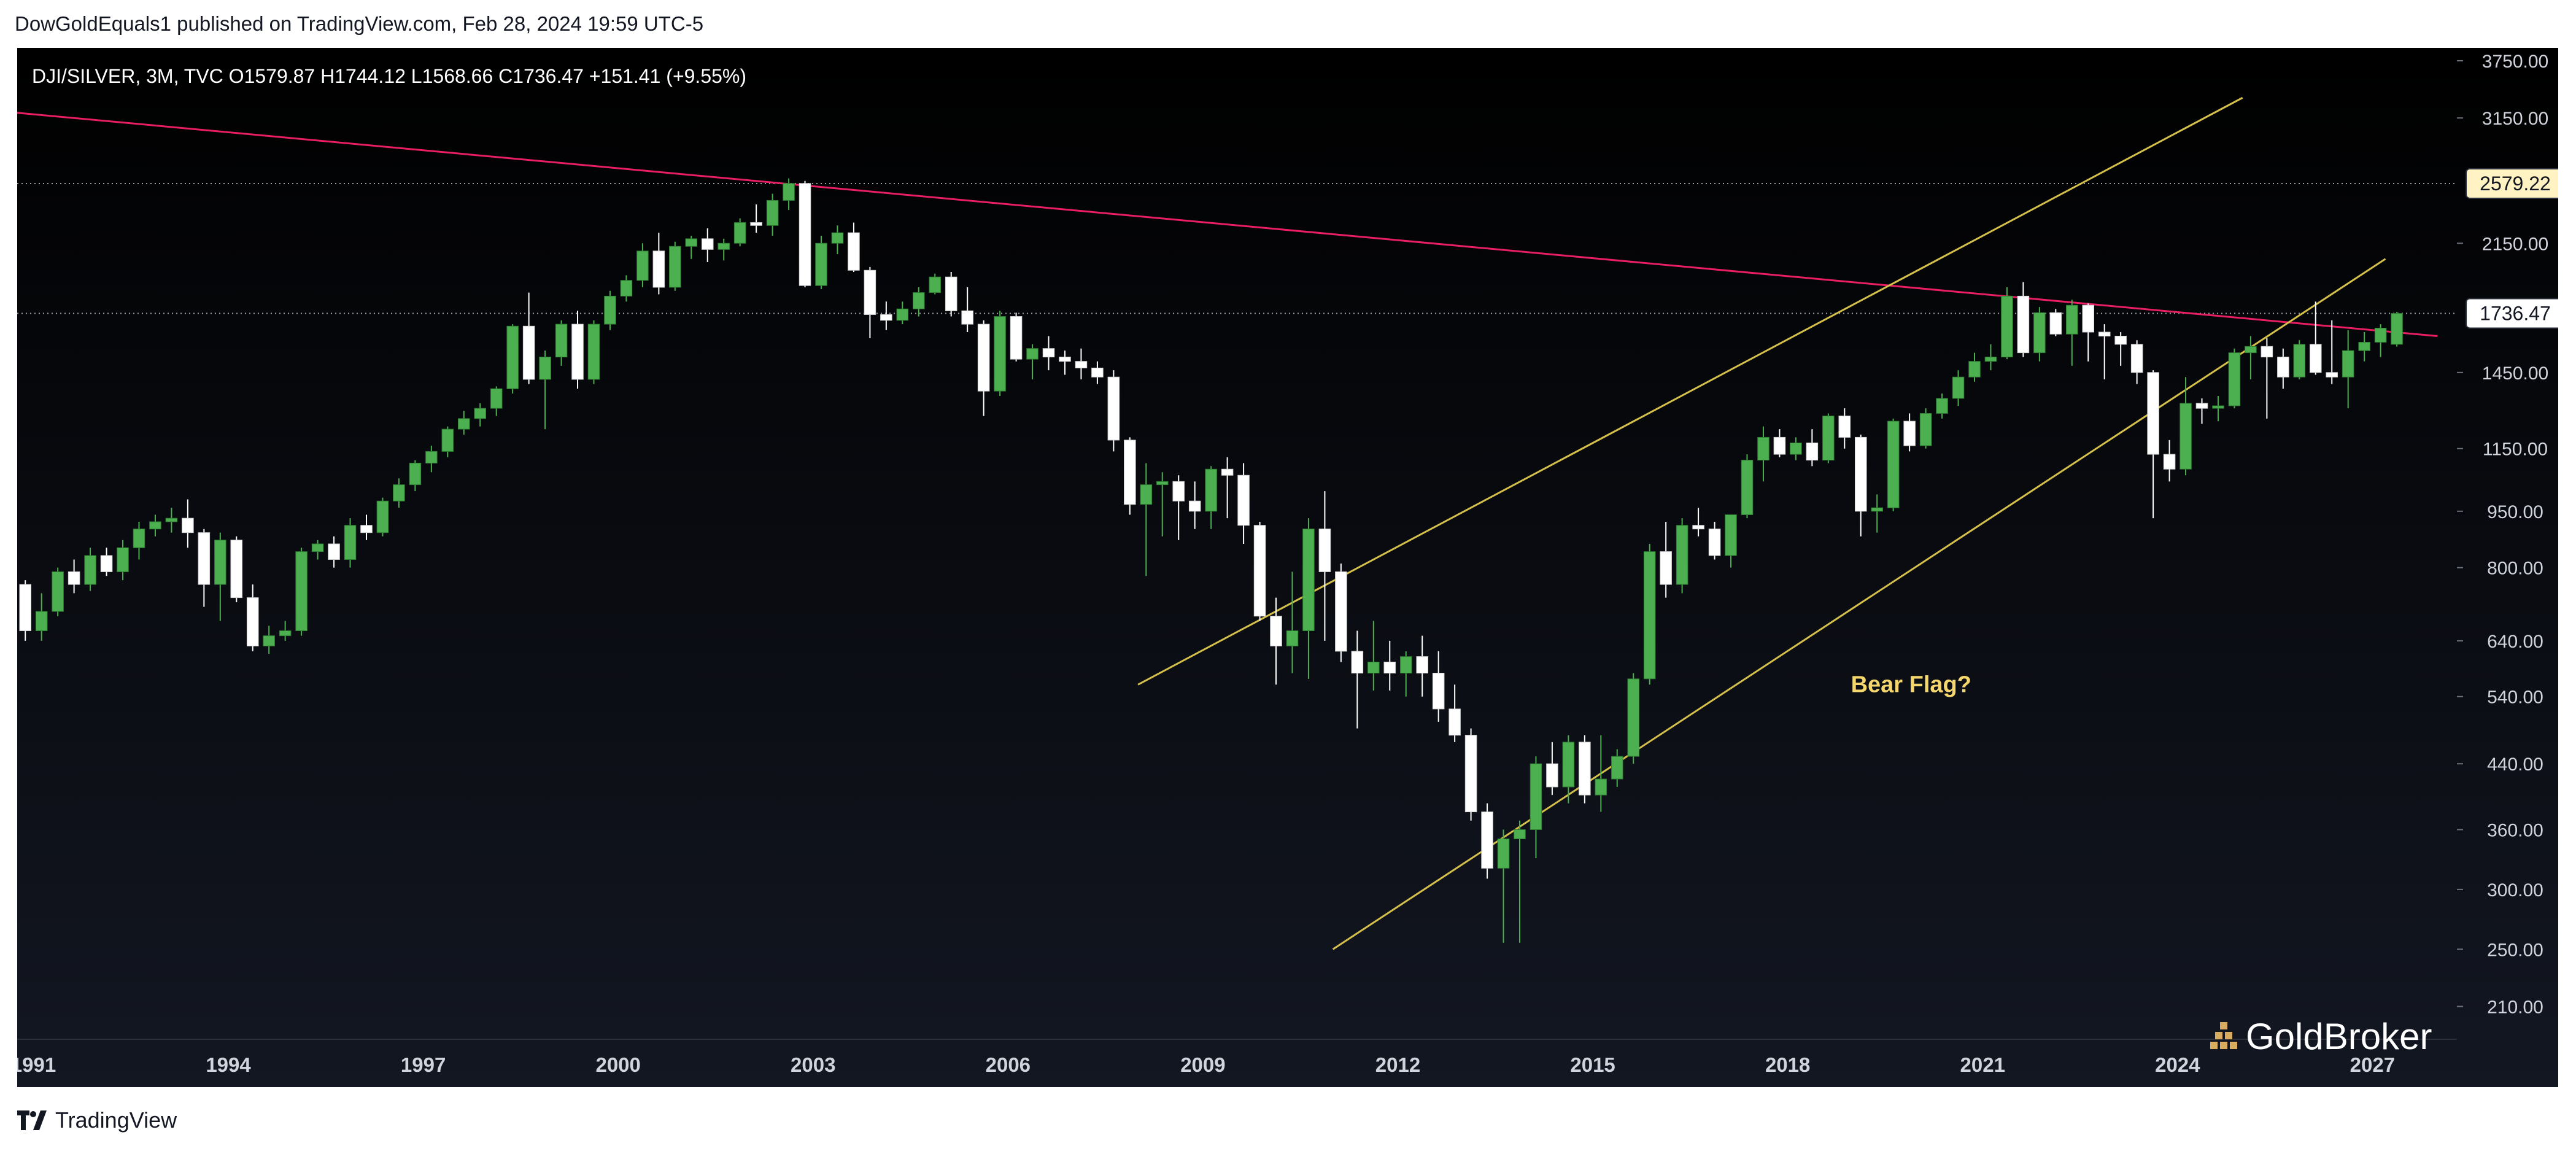  I want to click on price-marker-last: 1736.47, so click(2512, 313).